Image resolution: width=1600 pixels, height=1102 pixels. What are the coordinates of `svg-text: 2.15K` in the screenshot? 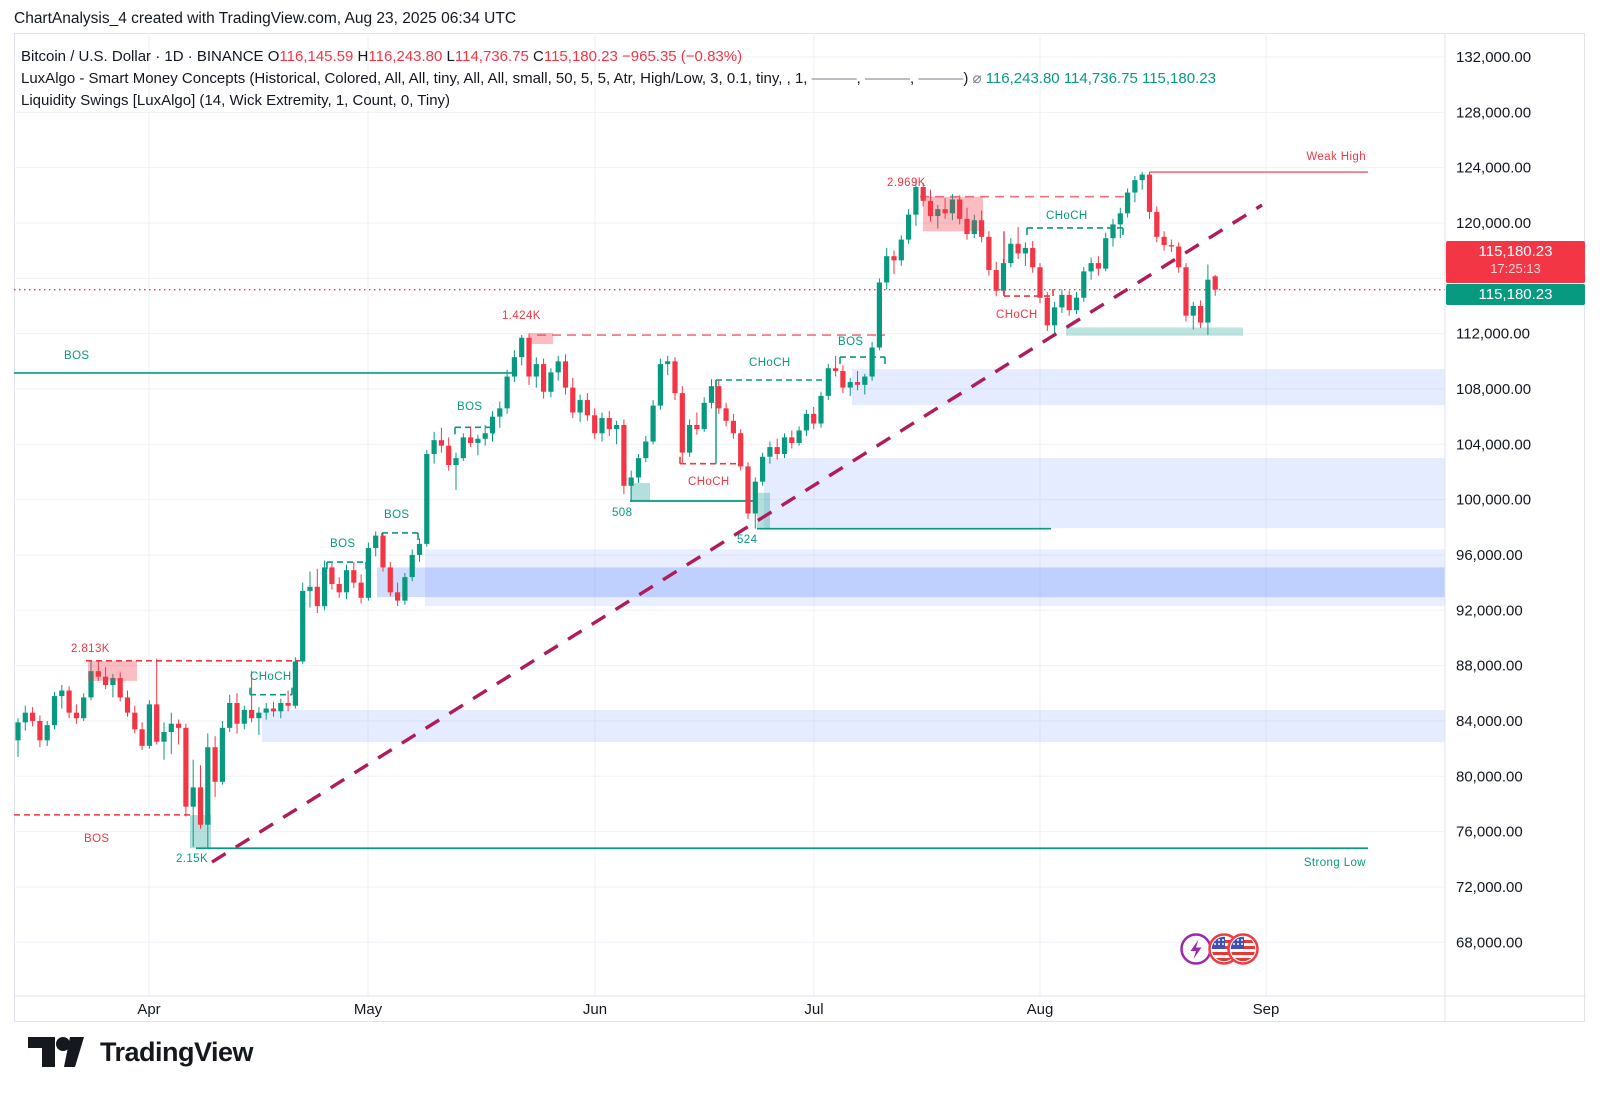 It's located at (192, 859).